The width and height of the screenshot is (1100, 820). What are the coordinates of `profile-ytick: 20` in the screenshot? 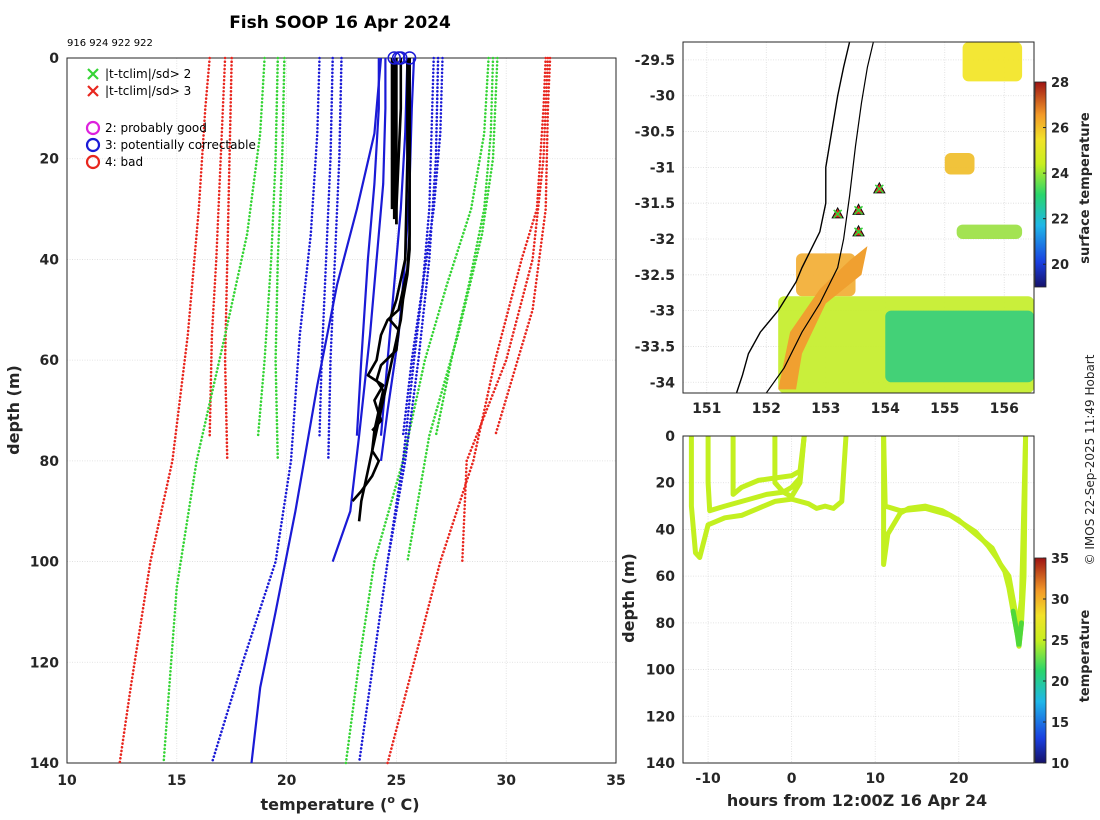 It's located at (50, 160).